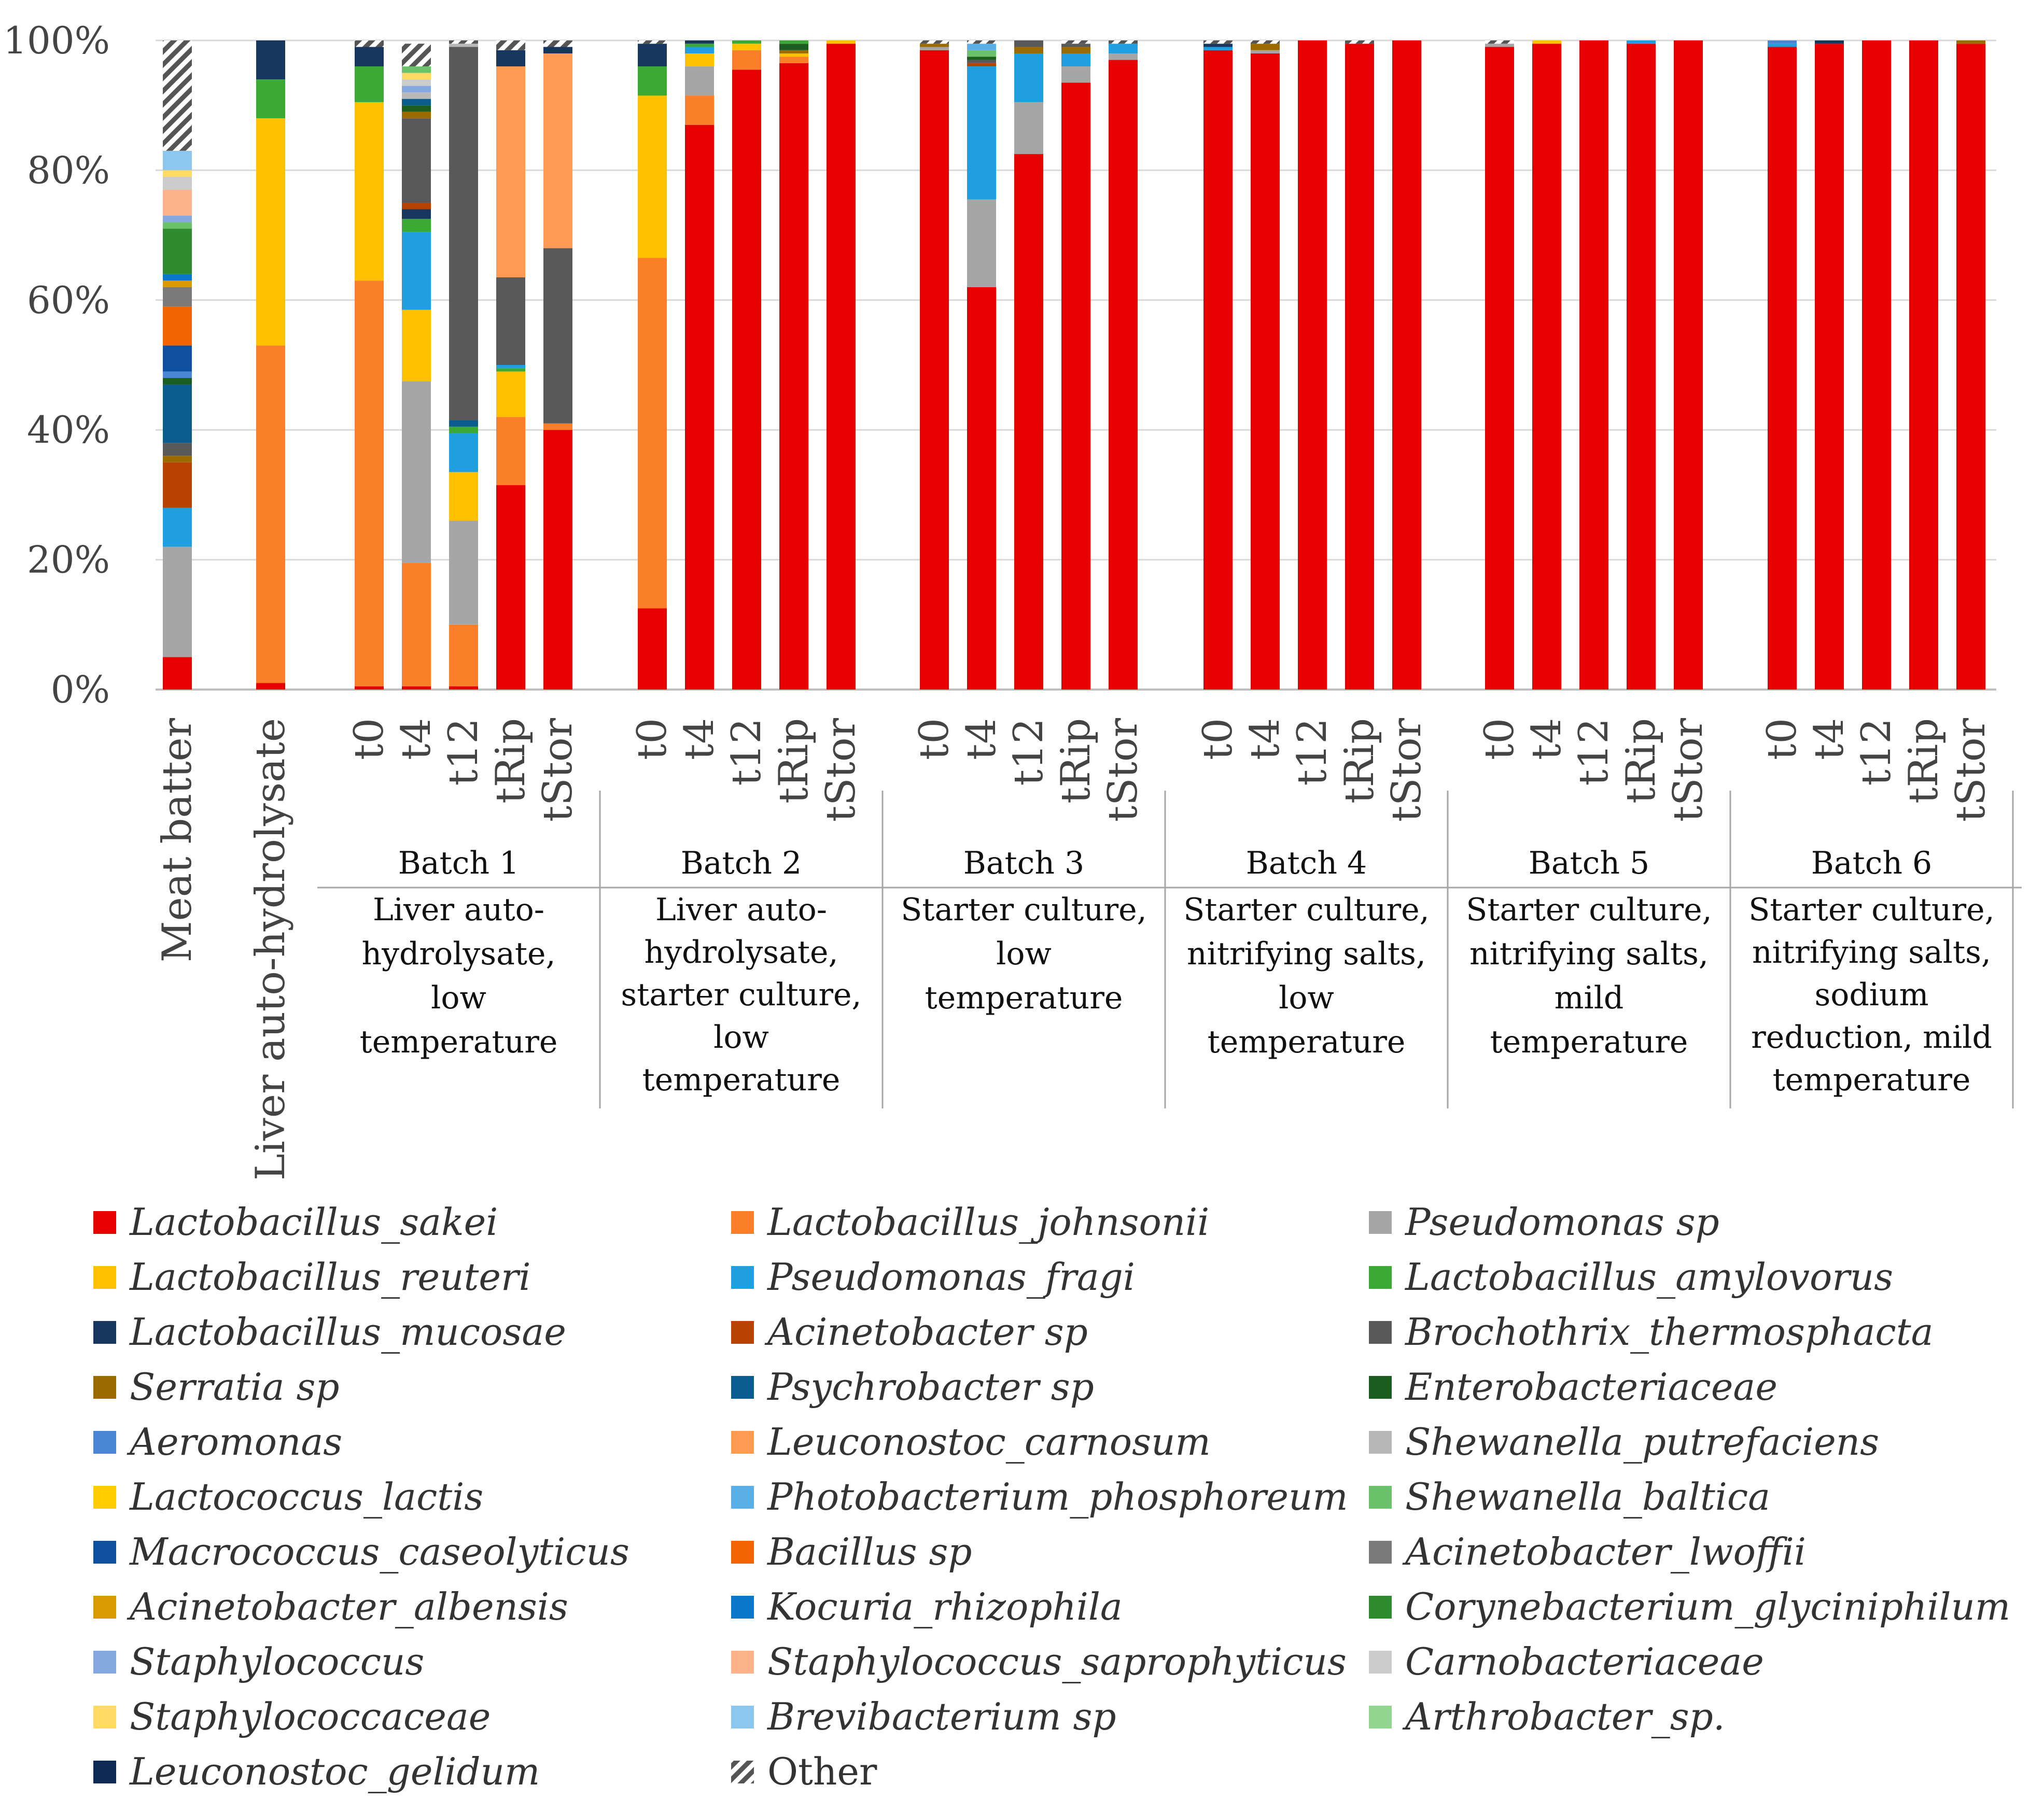  What do you see at coordinates (369, 365) in the screenshot?
I see `bar-b1-t0` at bounding box center [369, 365].